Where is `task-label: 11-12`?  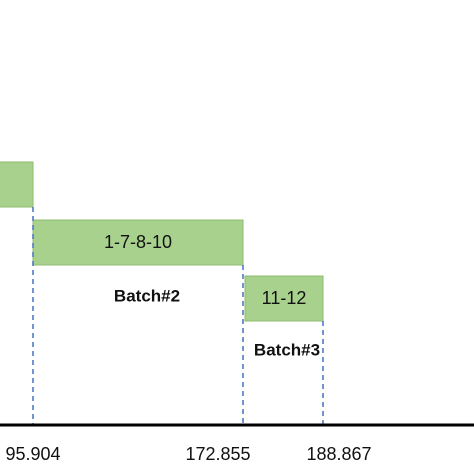 task-label: 11-12 is located at coordinates (284, 298).